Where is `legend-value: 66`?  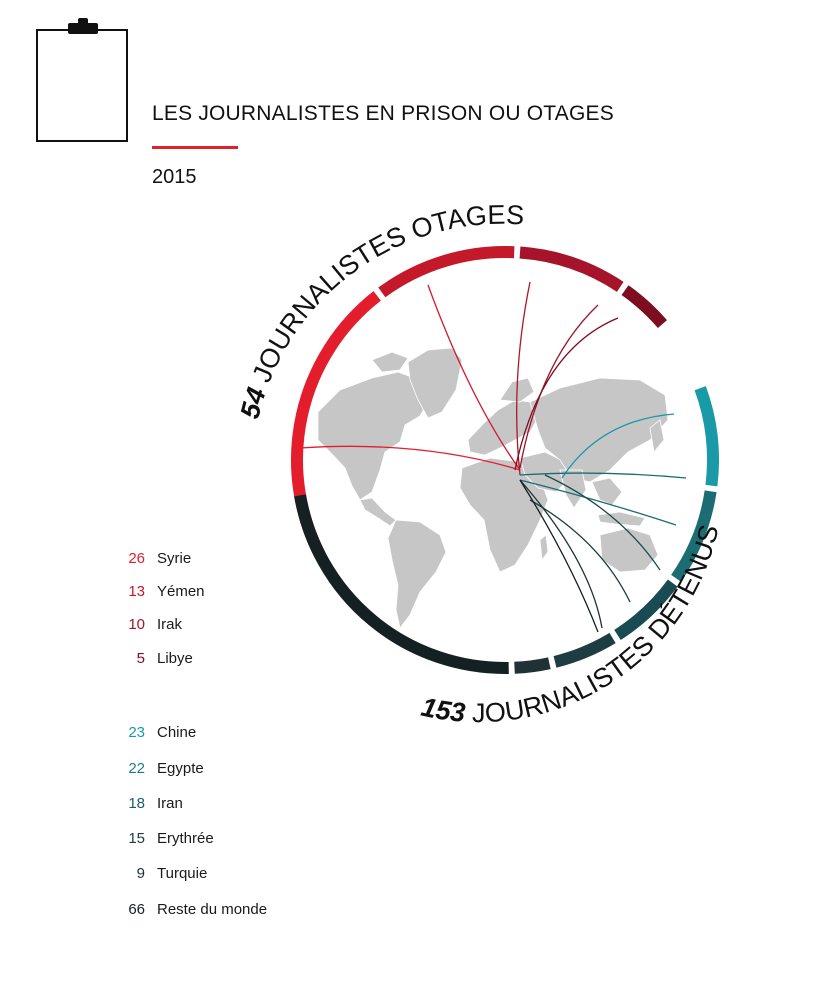
legend-value: 66 is located at coordinates (136, 909).